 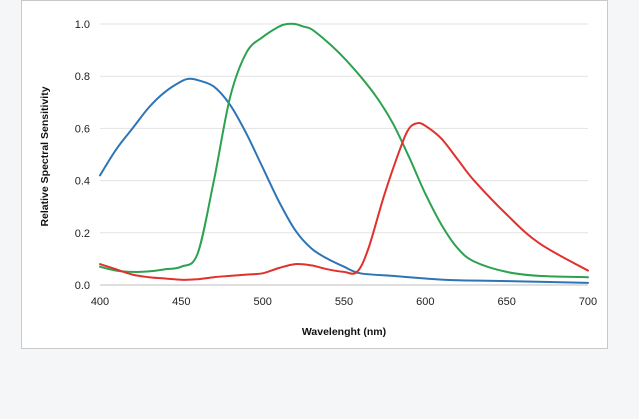 What do you see at coordinates (82, 77) in the screenshot?
I see `y-tick-label: 0.8` at bounding box center [82, 77].